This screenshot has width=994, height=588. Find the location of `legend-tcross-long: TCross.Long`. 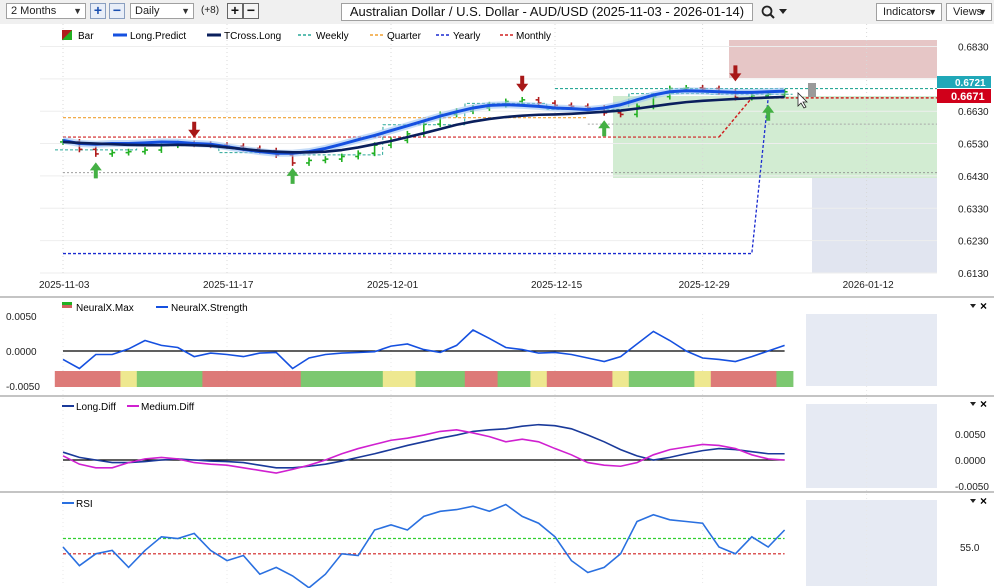

legend-tcross-long: TCross.Long is located at coordinates (252, 36).